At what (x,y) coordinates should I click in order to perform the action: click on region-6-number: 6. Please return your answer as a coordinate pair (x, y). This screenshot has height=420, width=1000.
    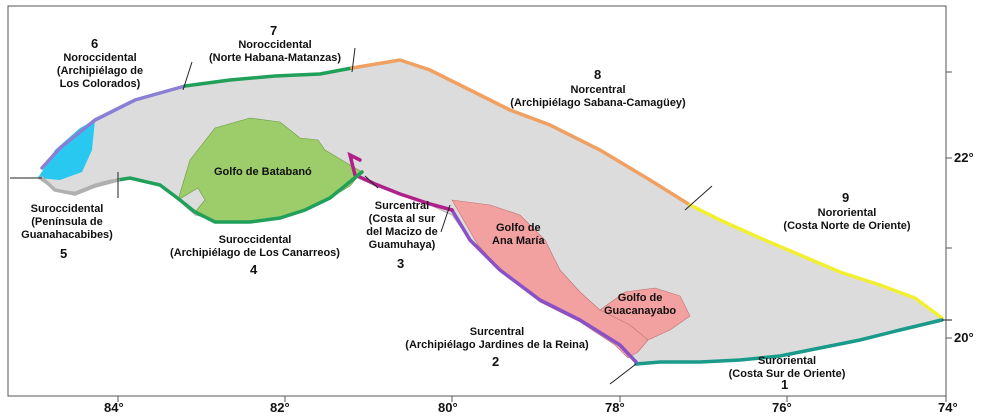
    Looking at the image, I should click on (95, 43).